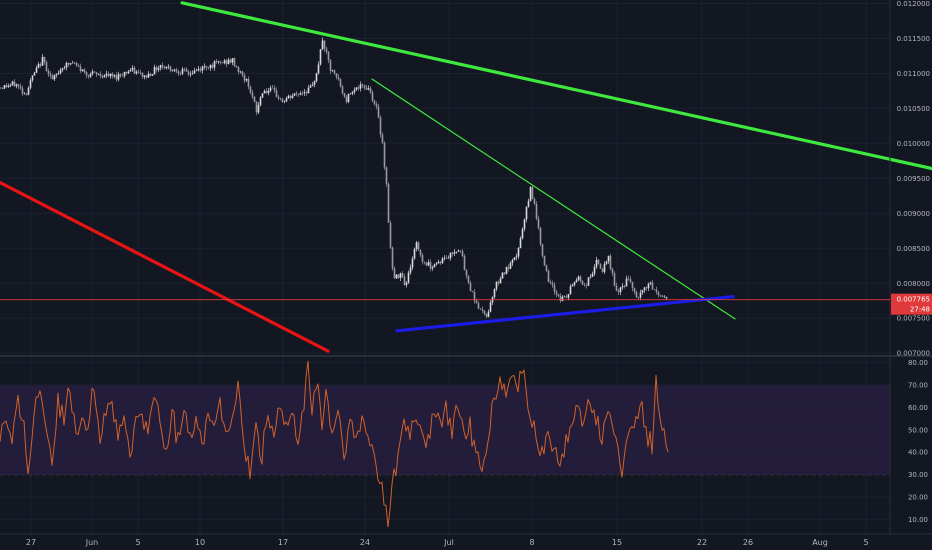  I want to click on price-tick-label: 0.011000, so click(913, 74).